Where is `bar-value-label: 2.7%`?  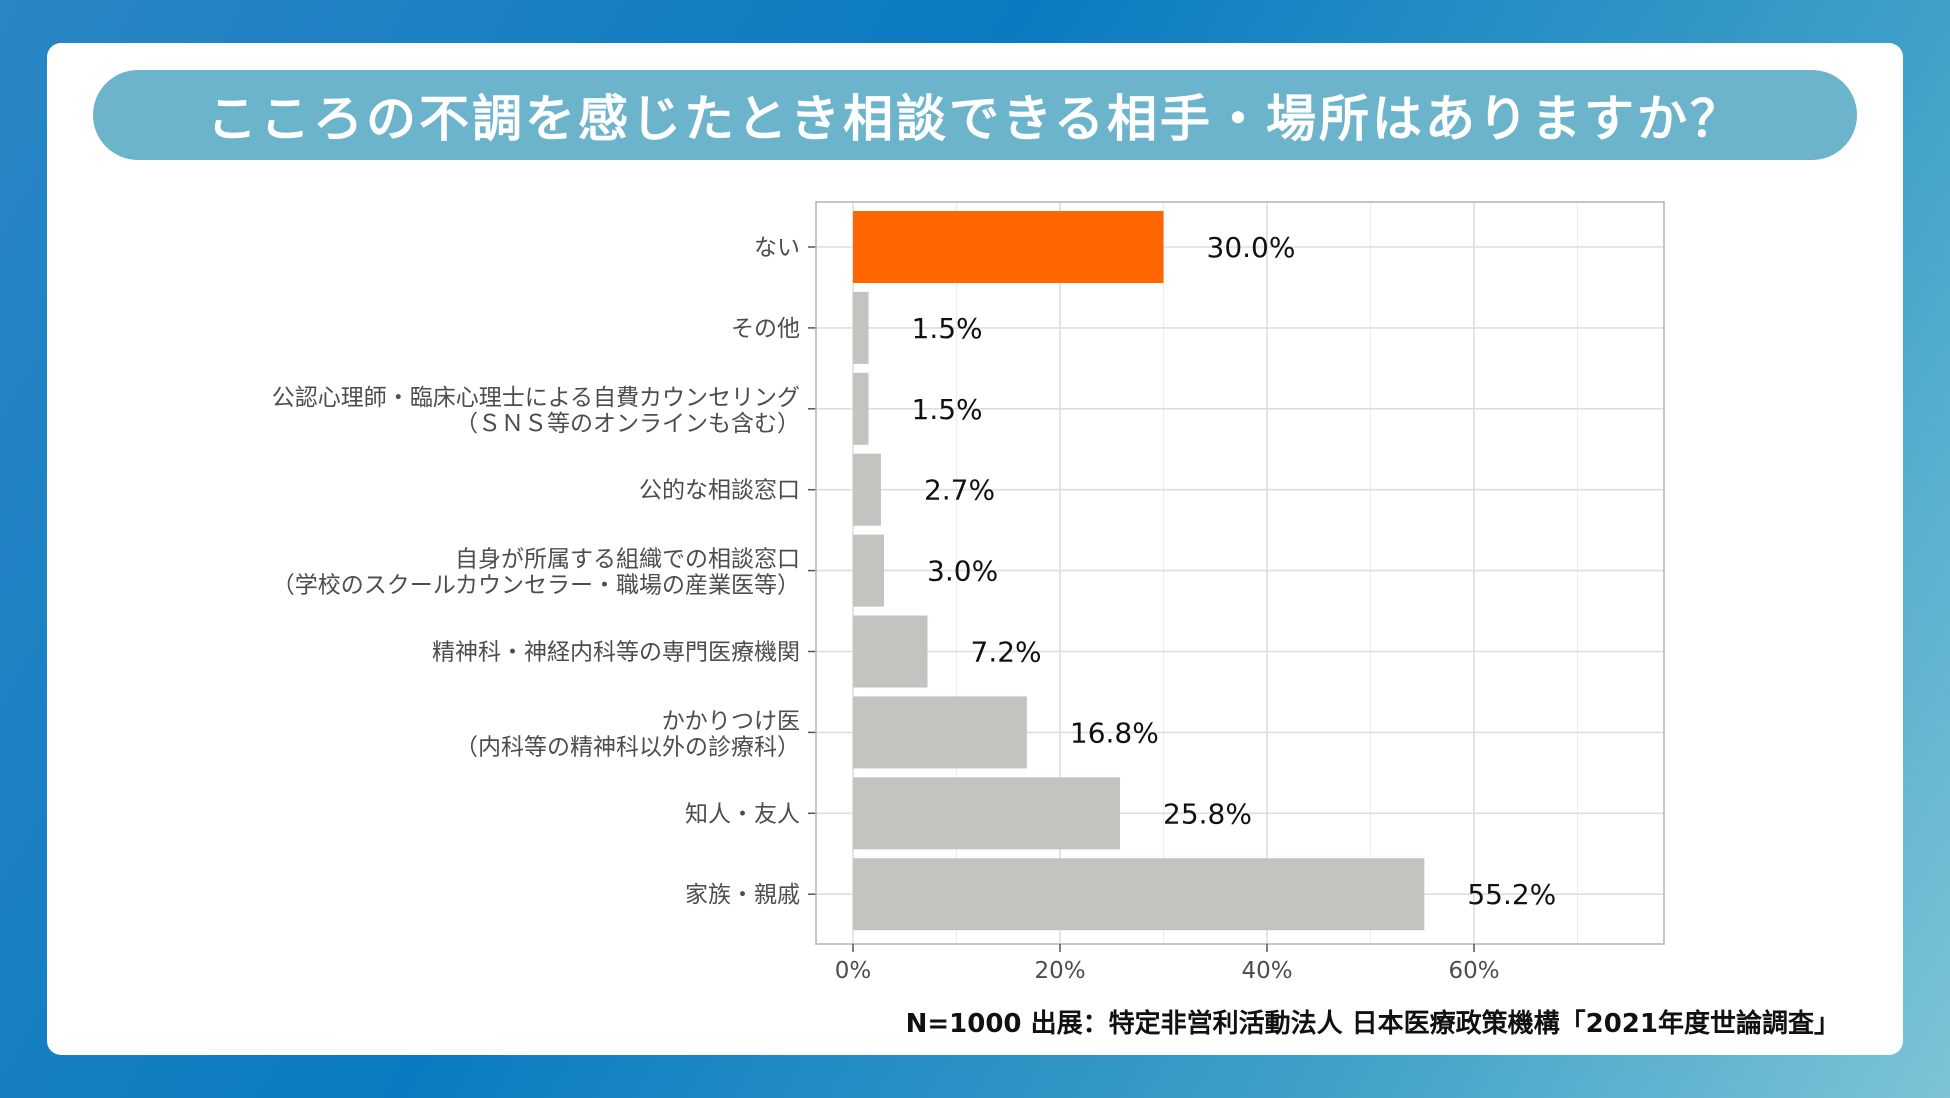 bar-value-label: 2.7% is located at coordinates (959, 490).